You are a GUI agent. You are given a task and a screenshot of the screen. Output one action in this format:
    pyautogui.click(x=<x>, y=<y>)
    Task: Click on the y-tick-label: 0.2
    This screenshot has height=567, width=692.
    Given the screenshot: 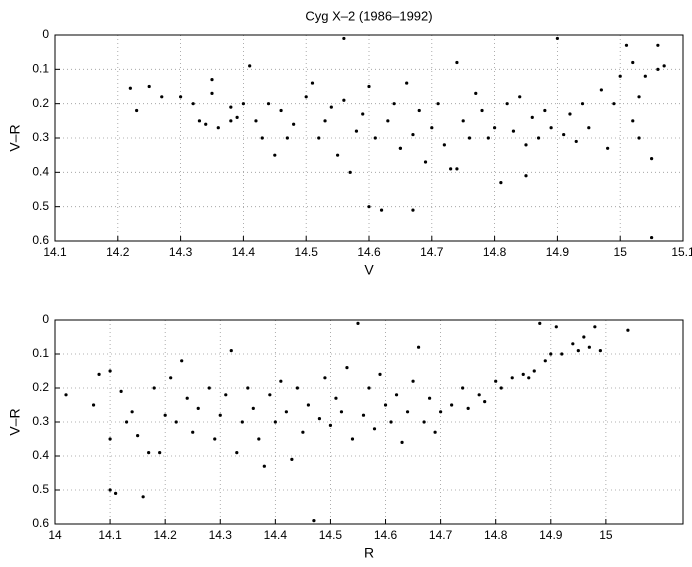 What is the action you would take?
    pyautogui.click(x=40, y=387)
    